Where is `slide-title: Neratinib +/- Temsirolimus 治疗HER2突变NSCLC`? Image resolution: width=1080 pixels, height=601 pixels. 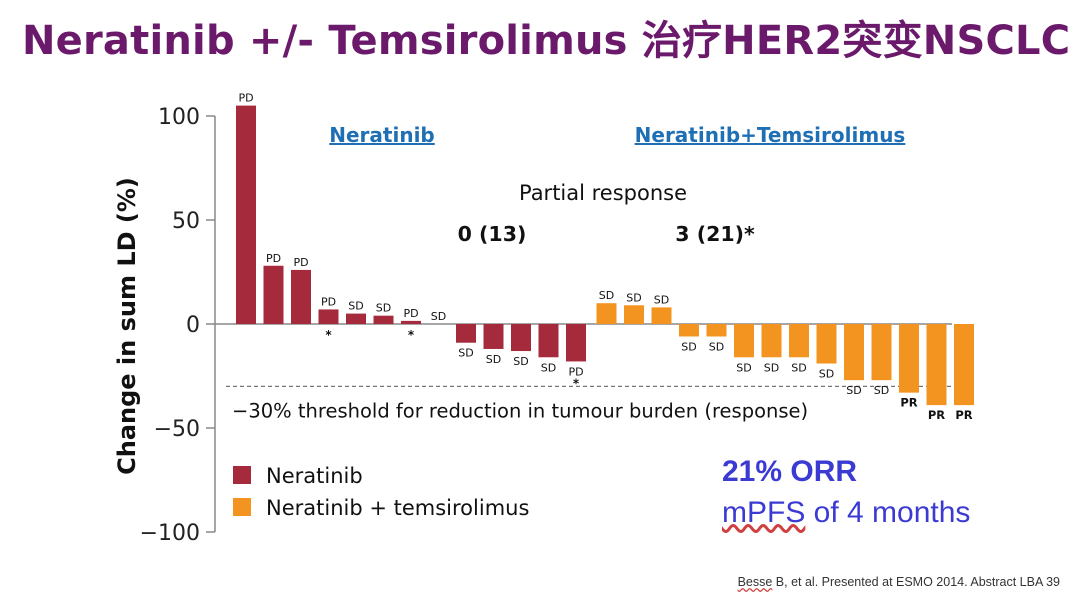 slide-title: Neratinib +/- Temsirolimus 治疗HER2突变NSCLC is located at coordinates (546, 41).